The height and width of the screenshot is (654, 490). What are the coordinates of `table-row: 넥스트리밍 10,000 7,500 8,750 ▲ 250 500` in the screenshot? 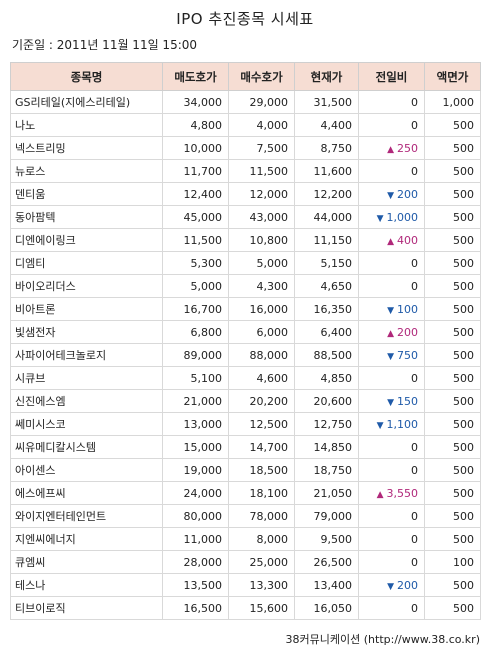 It's located at (245, 148).